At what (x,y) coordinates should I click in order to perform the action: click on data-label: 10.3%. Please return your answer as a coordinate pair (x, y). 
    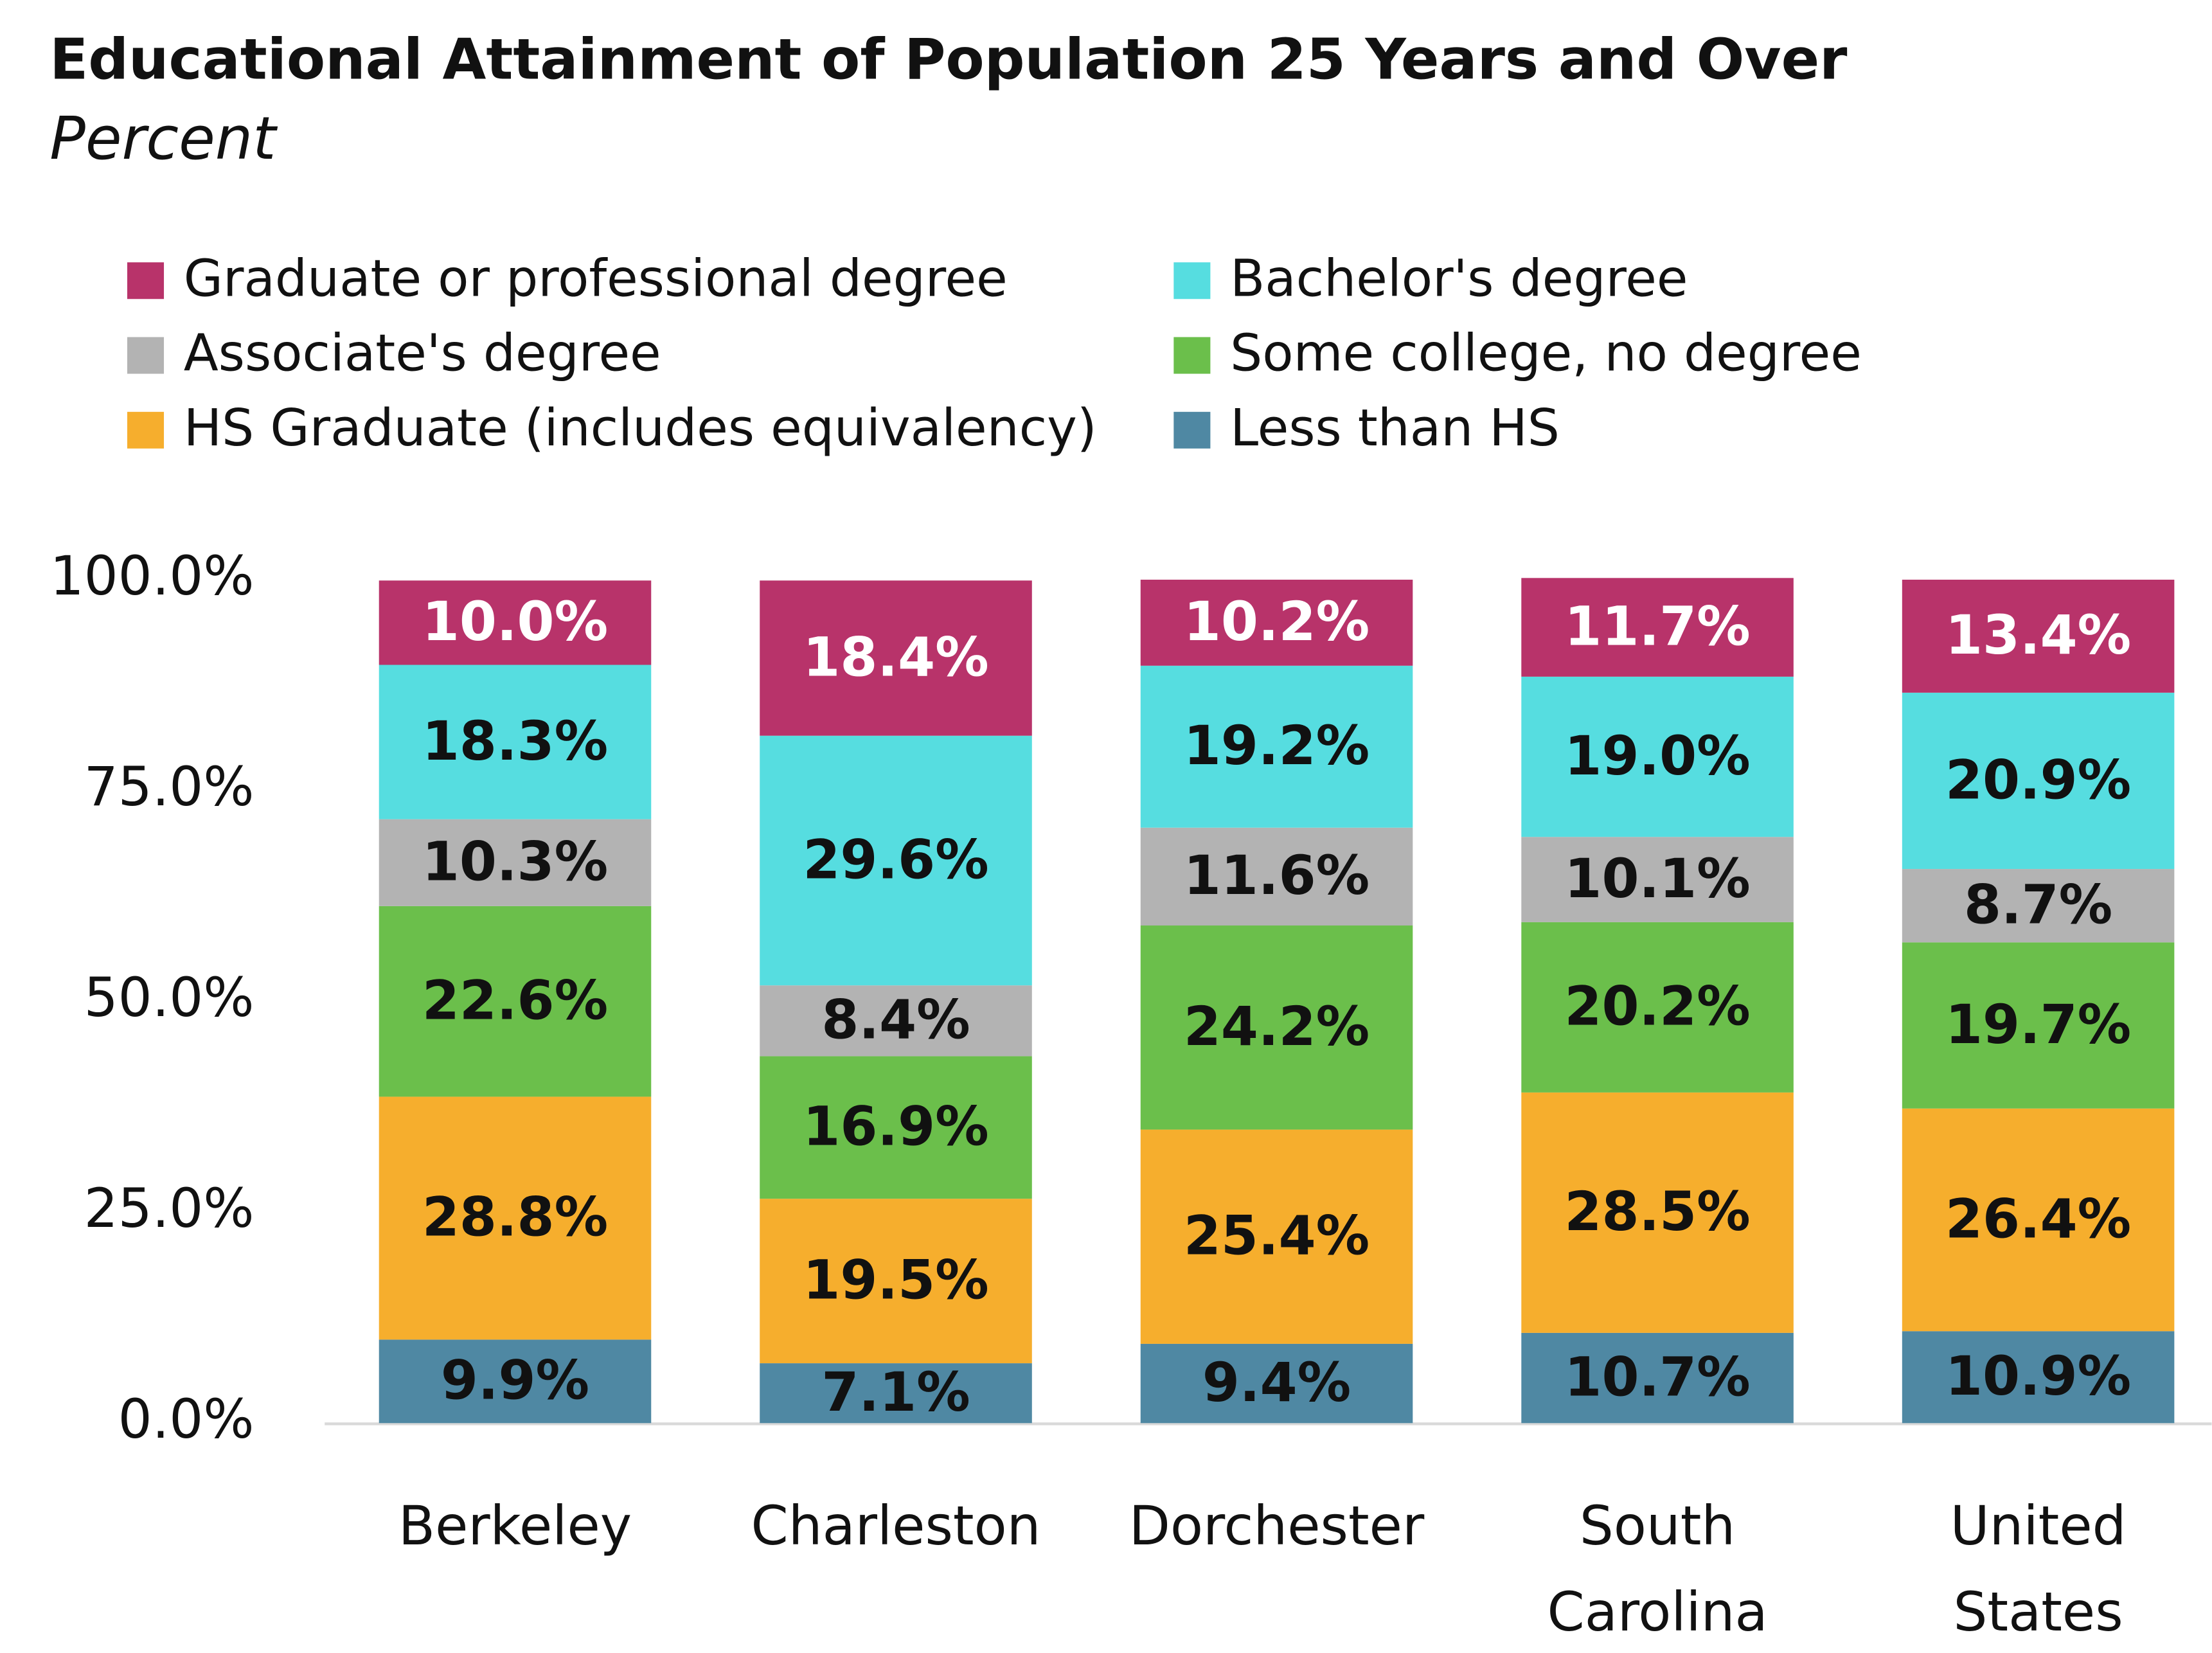
    Looking at the image, I should click on (515, 862).